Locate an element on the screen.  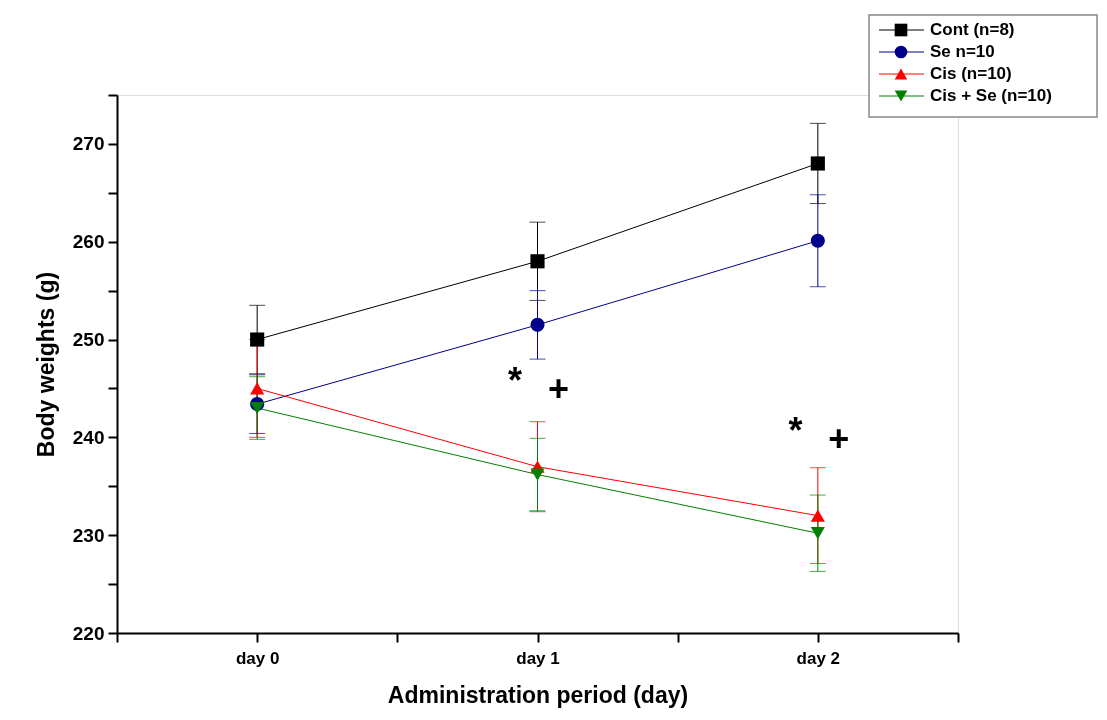
y-tick-label: 240 is located at coordinates (88, 437).